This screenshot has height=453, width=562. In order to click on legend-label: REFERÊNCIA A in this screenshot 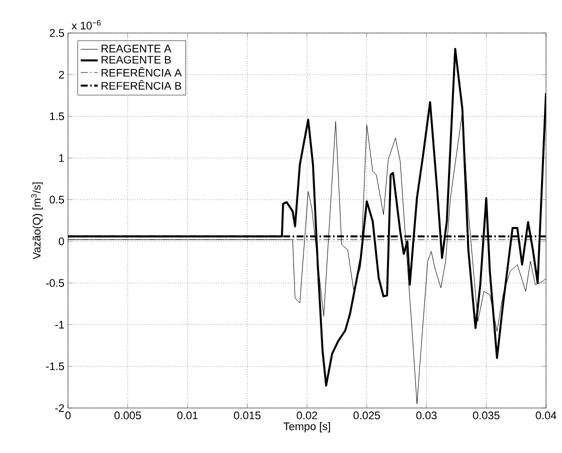, I will do `click(142, 71)`.